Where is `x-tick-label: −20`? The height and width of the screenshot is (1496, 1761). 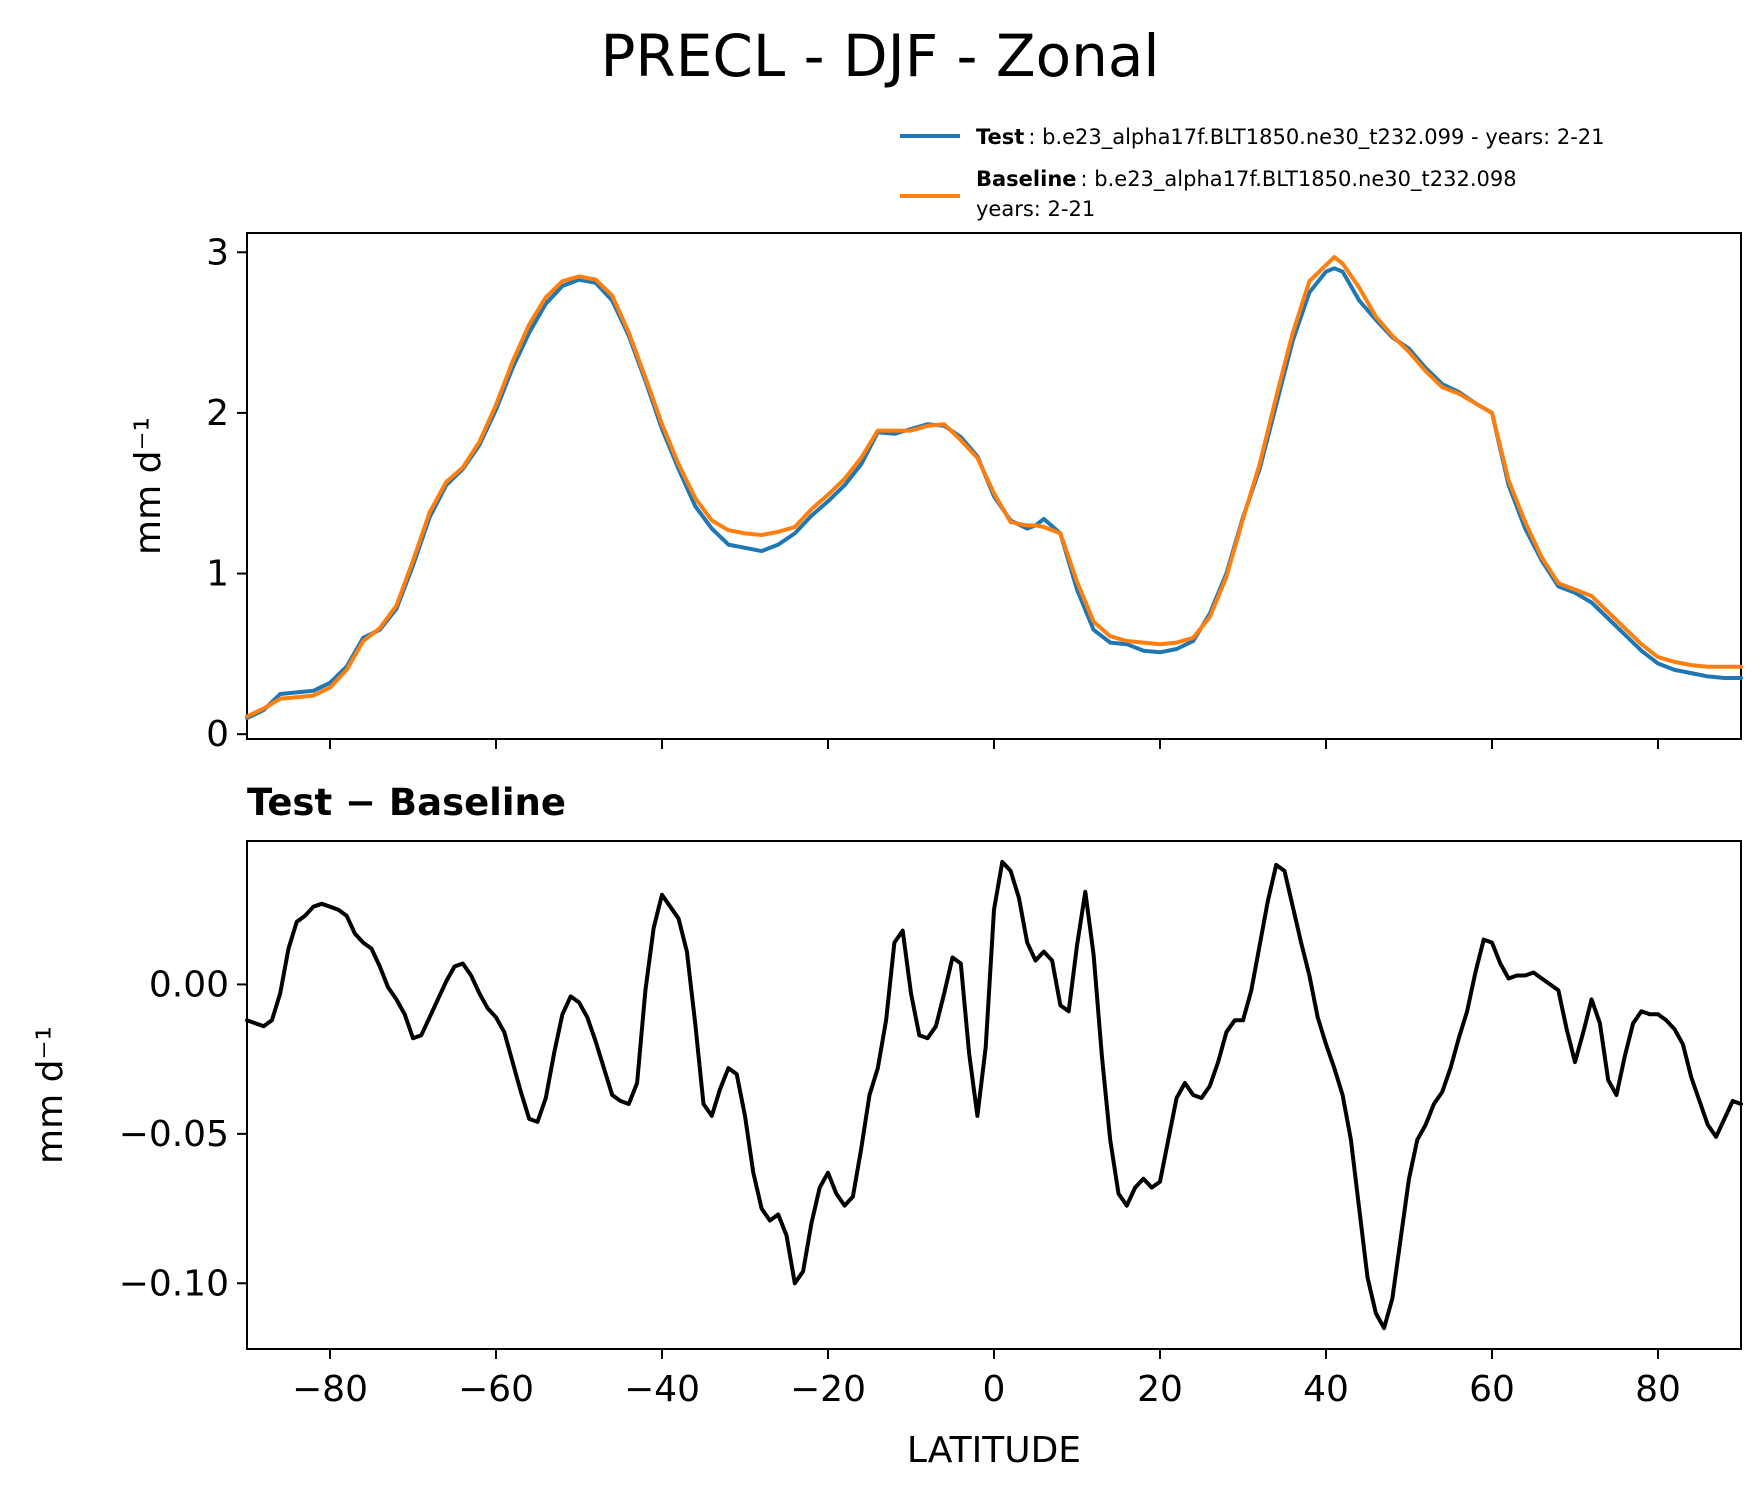
x-tick-label: −20 is located at coordinates (828, 1389).